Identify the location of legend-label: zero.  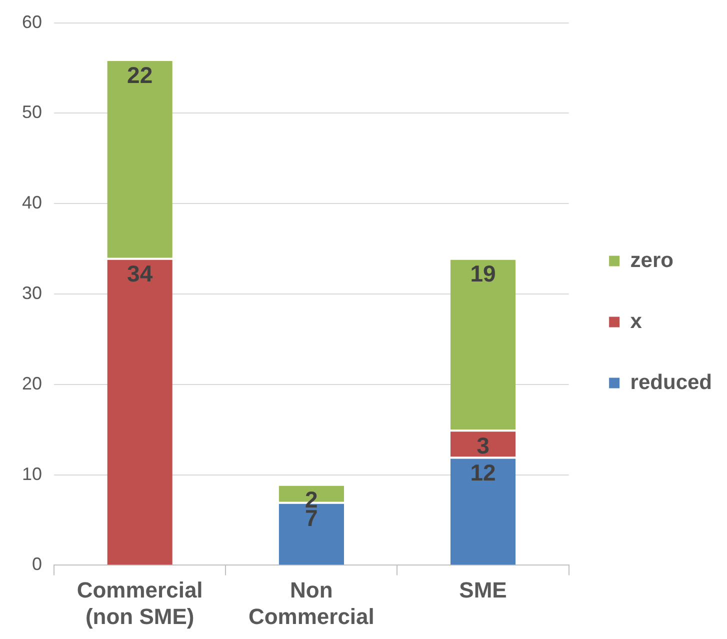
(652, 260).